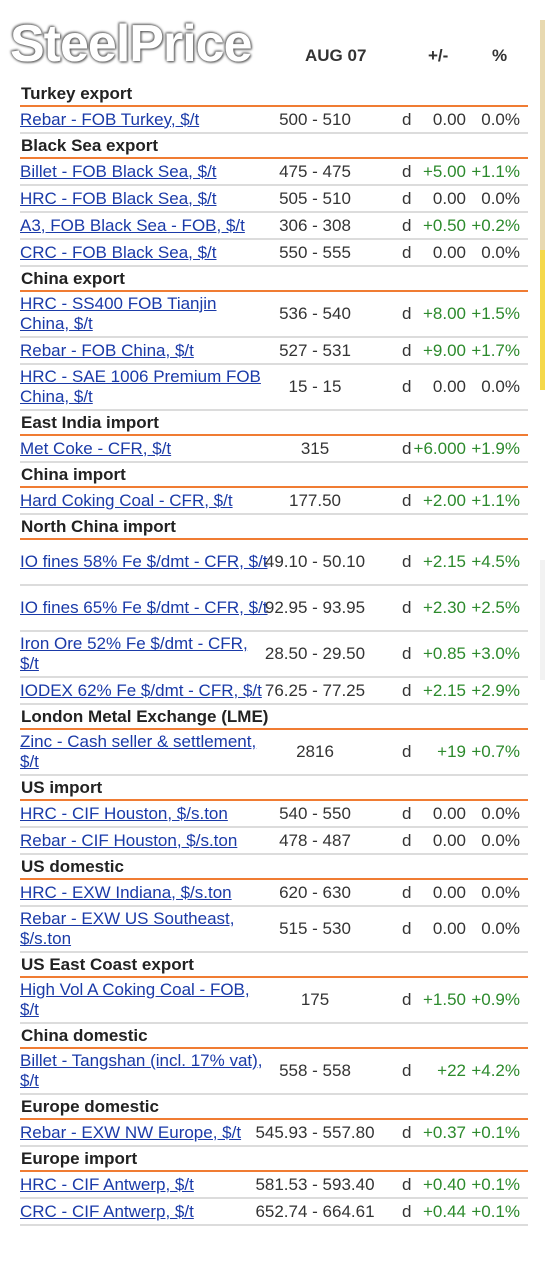 The image size is (545, 1280). Describe the element at coordinates (315, 225) in the screenshot. I see `price-range: 306 - 308` at that location.